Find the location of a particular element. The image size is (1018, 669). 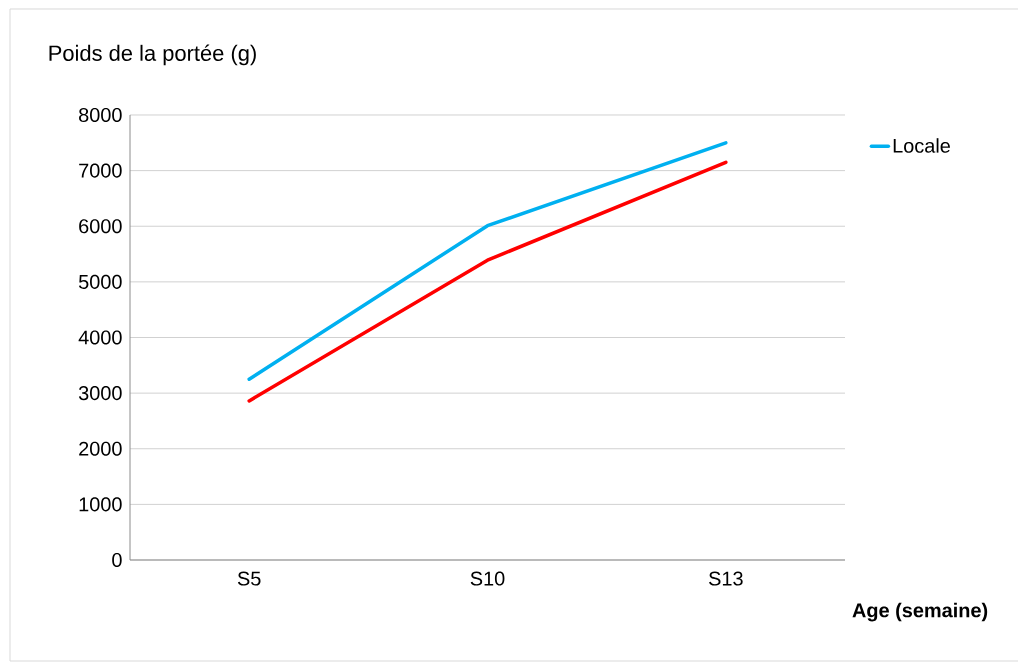

y-tick-label: 0 is located at coordinates (117, 560).